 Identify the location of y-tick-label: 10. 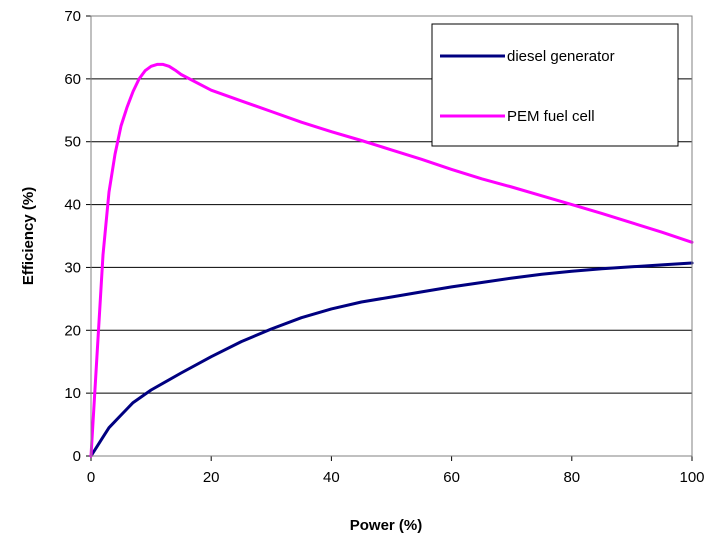
(72, 393).